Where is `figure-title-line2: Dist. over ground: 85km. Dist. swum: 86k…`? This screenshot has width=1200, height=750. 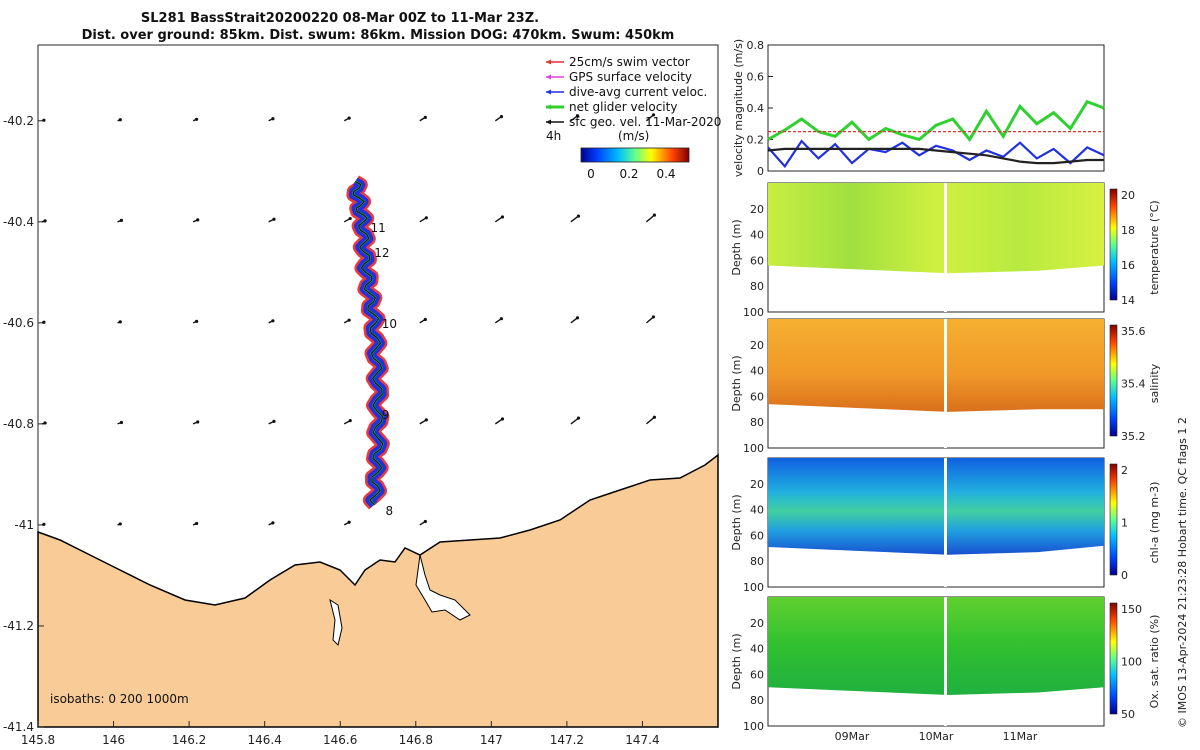 figure-title-line2: Dist. over ground: 85km. Dist. swum: 86k… is located at coordinates (378, 35).